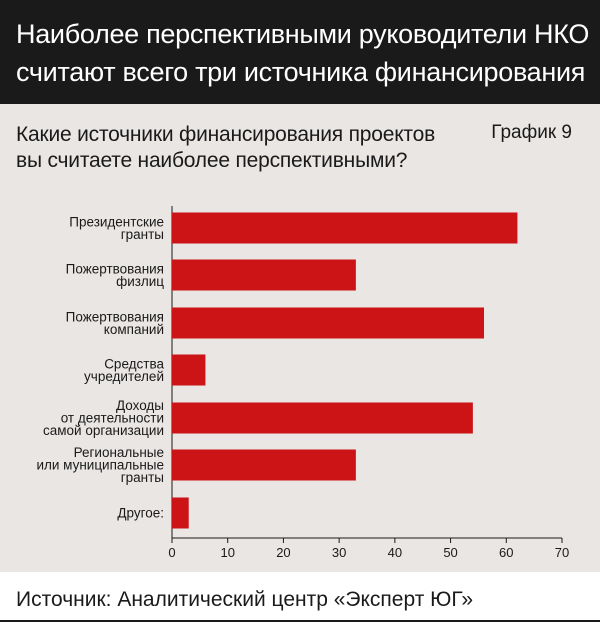 The width and height of the screenshot is (600, 632). Describe the element at coordinates (300, 621) in the screenshot. I see `bottom-divider` at that location.